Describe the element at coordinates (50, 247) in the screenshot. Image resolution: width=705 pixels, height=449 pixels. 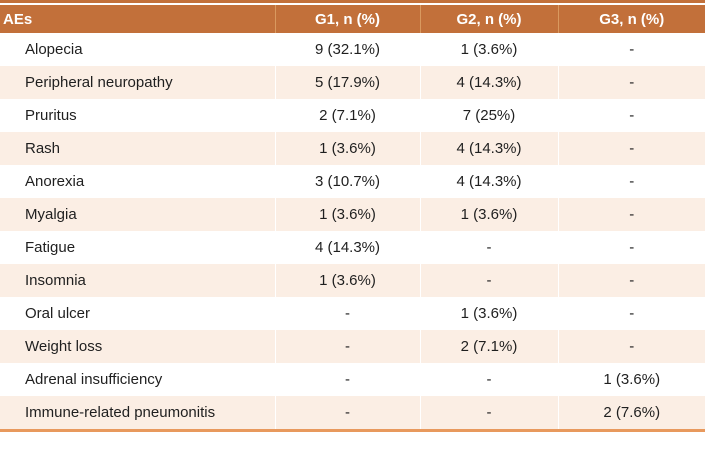
I see `ae-name: Fatigue` at that location.